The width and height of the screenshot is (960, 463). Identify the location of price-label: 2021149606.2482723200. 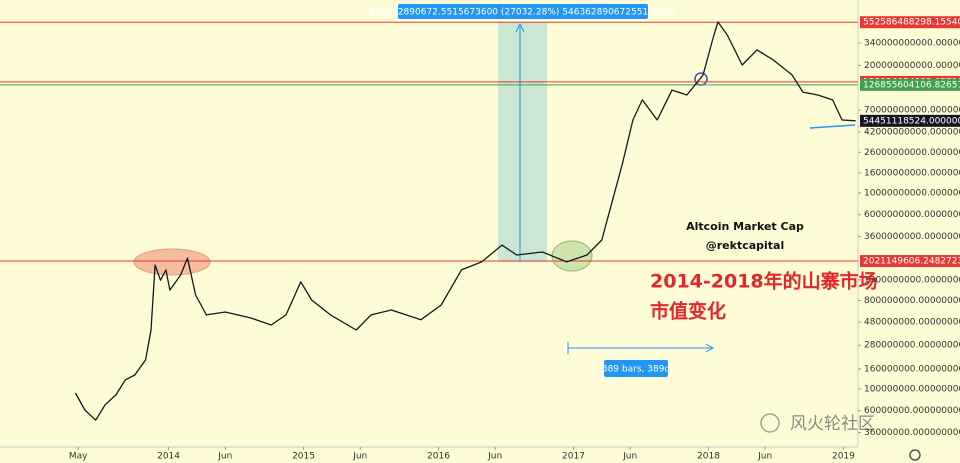
(911, 262).